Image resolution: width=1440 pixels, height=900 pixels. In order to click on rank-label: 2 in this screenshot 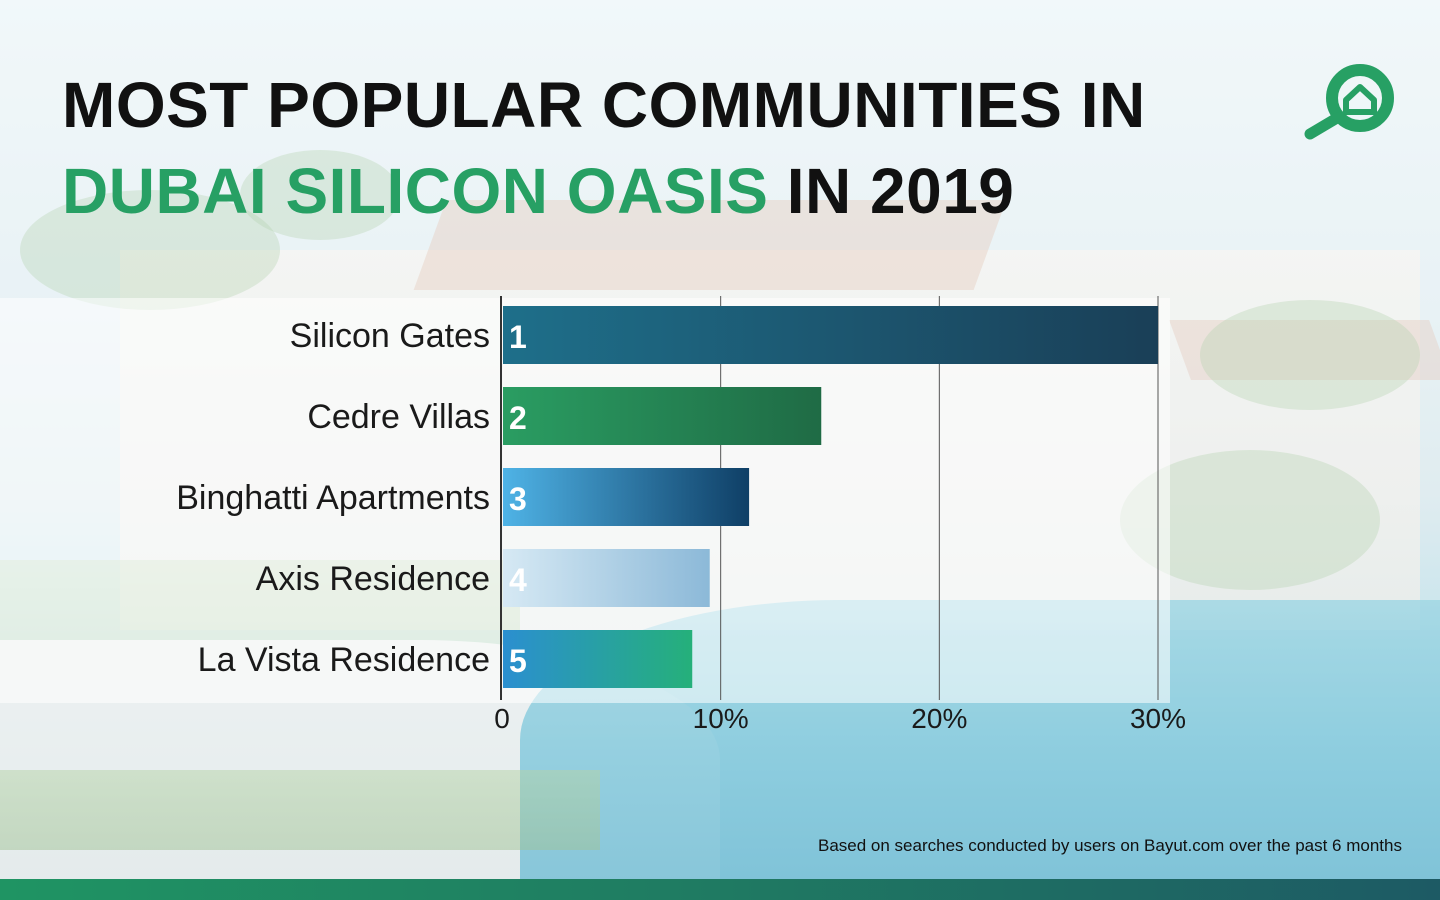, I will do `click(518, 418)`.